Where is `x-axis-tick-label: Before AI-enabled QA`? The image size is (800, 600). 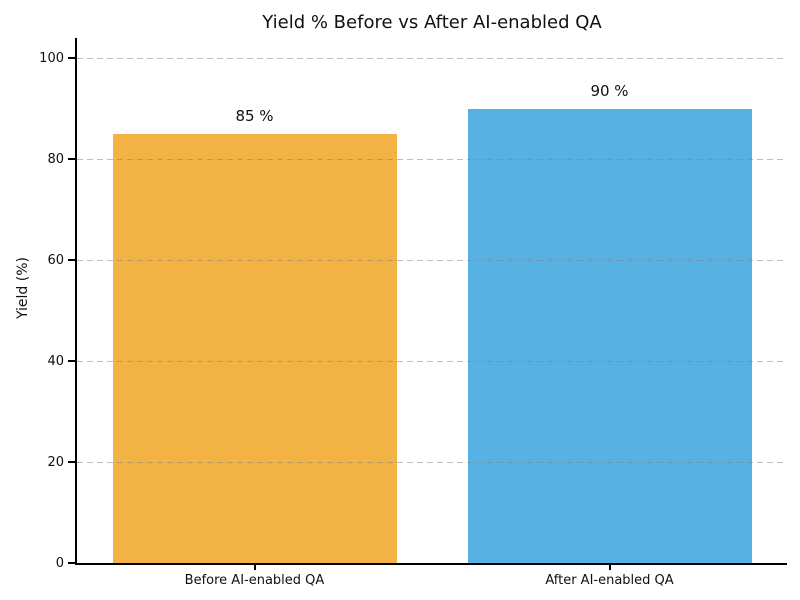
x-axis-tick-label: Before AI-enabled QA is located at coordinates (254, 580).